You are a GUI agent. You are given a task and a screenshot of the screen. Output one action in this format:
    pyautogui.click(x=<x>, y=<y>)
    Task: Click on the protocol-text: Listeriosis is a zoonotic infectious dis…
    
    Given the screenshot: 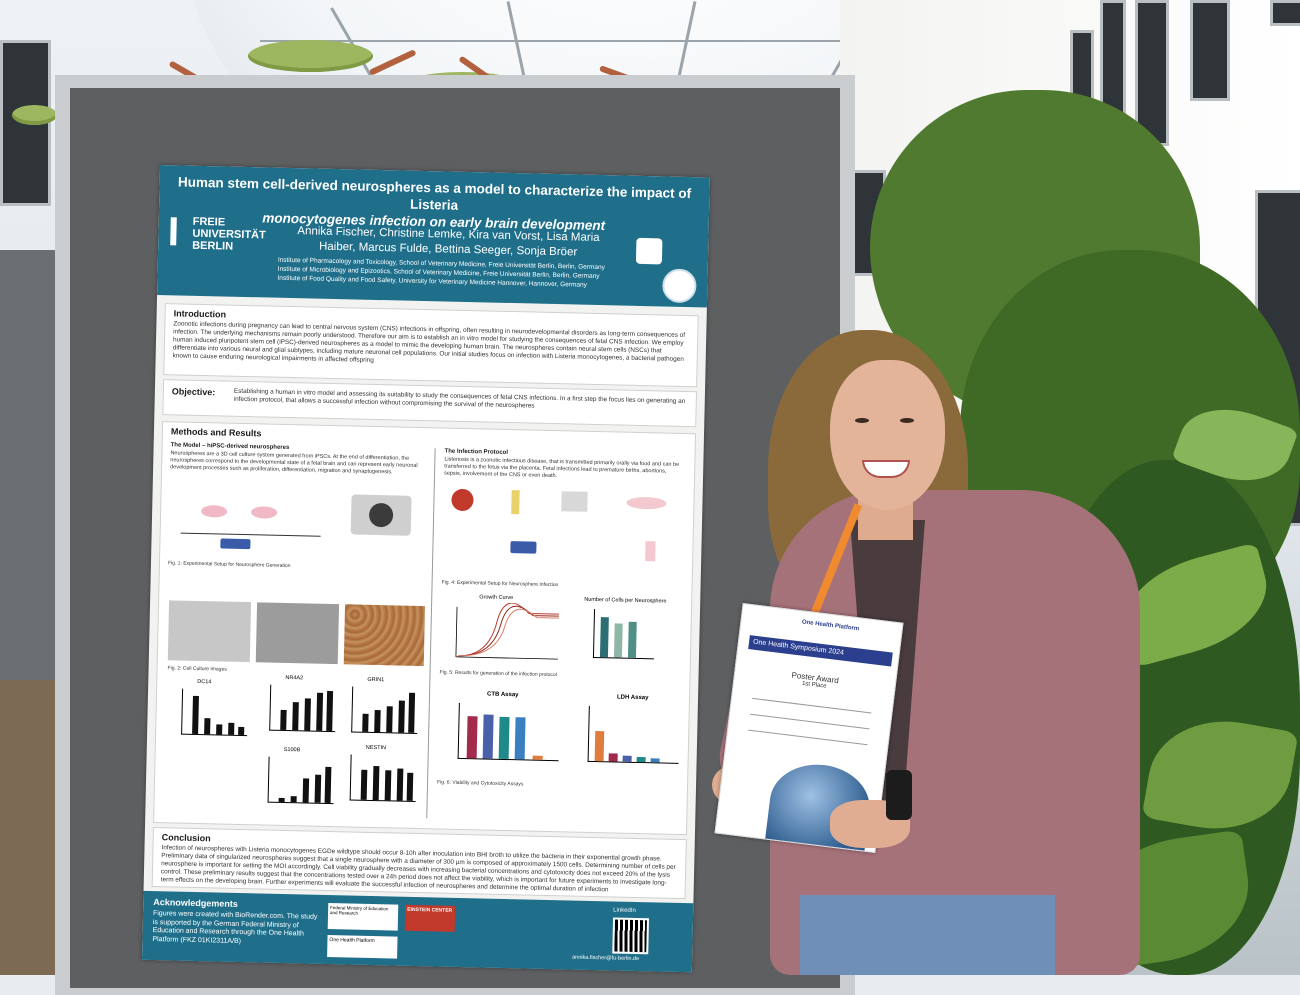 What is the action you would take?
    pyautogui.click(x=562, y=468)
    